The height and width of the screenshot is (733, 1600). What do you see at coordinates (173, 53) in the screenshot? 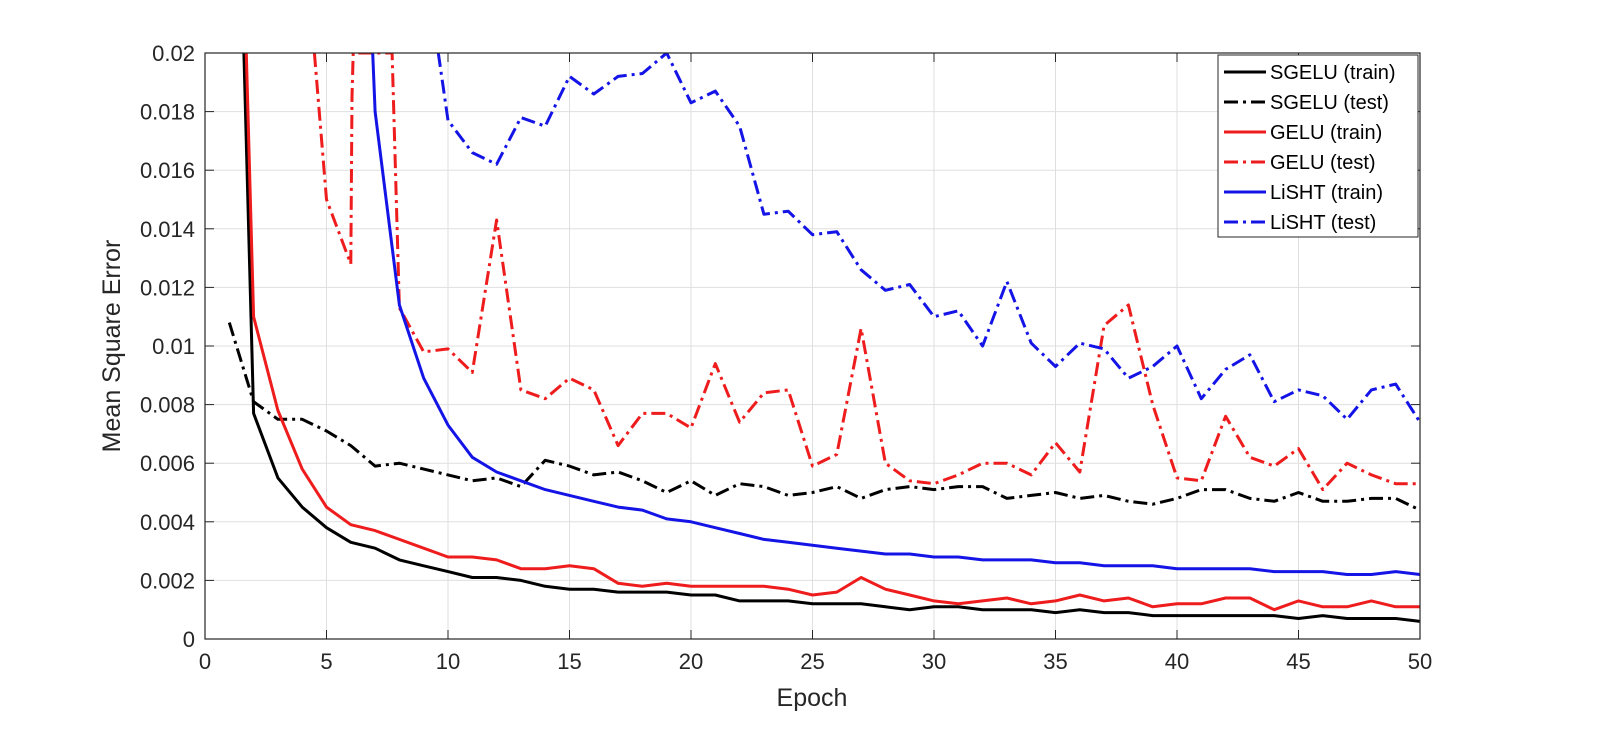
I see `y-tick-label: 0.02` at bounding box center [173, 53].